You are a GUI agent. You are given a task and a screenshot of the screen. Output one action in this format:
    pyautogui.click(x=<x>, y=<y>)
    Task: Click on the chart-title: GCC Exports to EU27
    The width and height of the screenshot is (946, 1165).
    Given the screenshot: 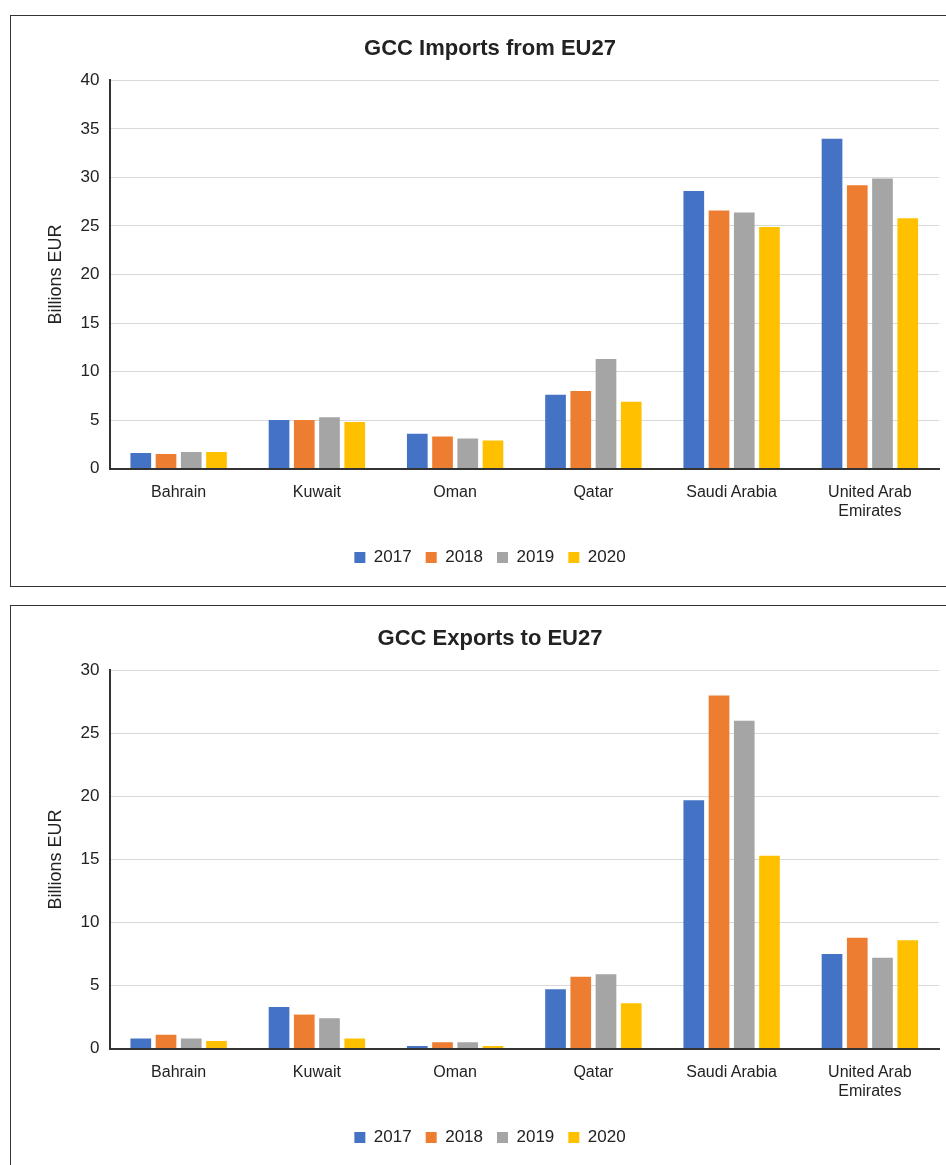 What is the action you would take?
    pyautogui.click(x=490, y=638)
    